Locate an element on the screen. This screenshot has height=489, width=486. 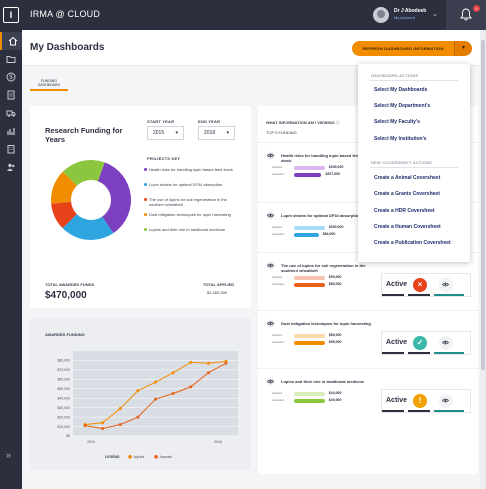
chevron-down-icon: ▾ is located at coordinates (463, 48).